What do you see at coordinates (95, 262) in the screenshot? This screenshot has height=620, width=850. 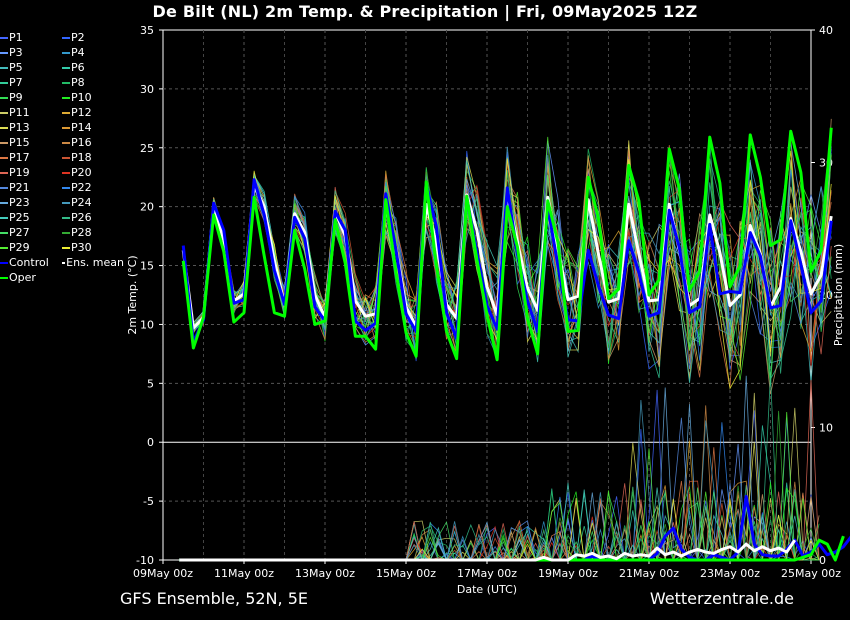 I see `legend-label: Ens. mean` at bounding box center [95, 262].